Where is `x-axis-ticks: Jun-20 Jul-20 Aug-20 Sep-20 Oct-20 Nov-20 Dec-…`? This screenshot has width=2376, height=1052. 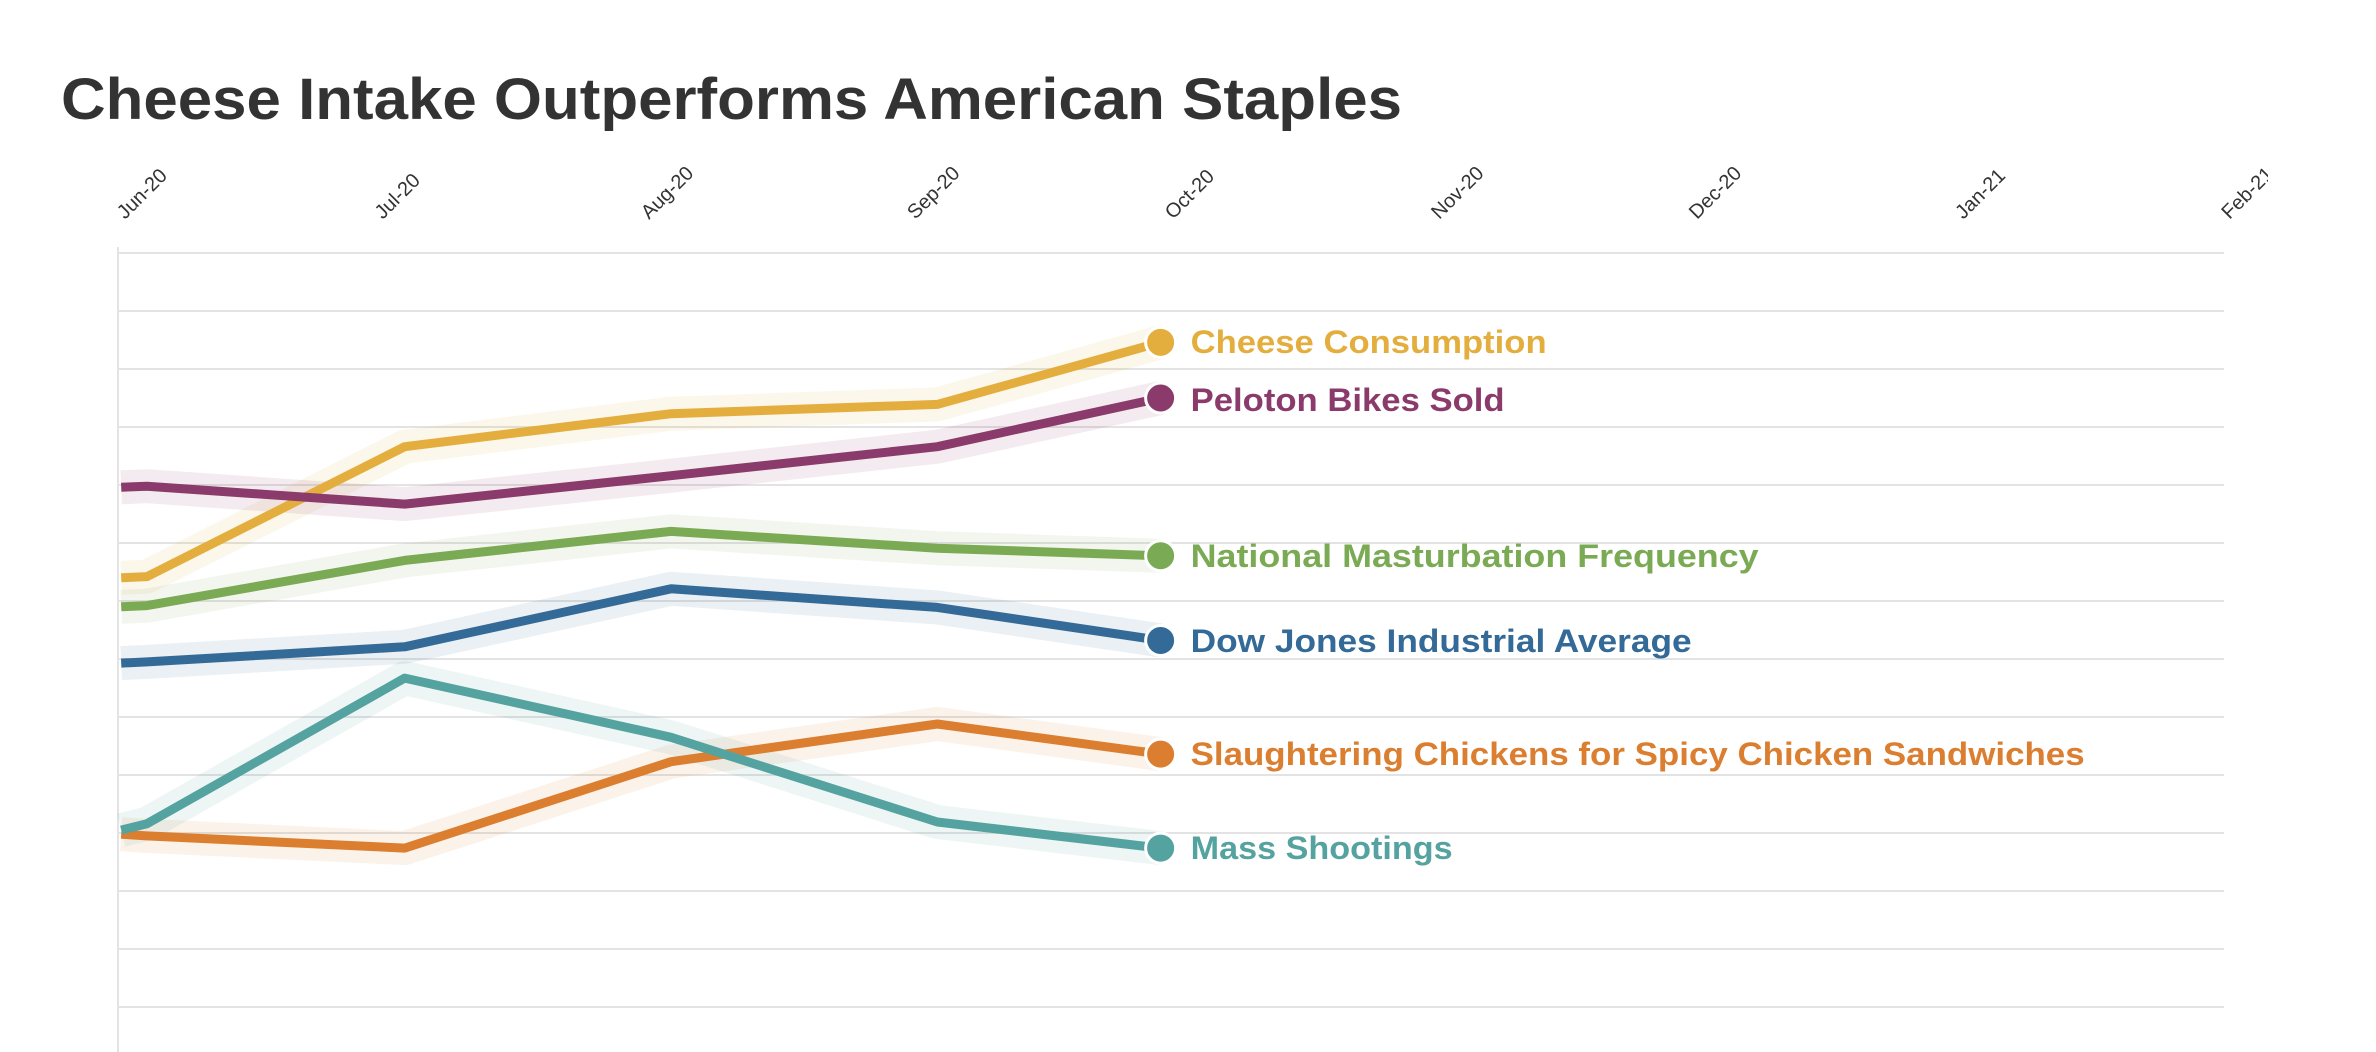
x-axis-ticks: Jun-20 Jul-20 Aug-20 Sep-20 Oct-20 Nov-20 Dec-… is located at coordinates (1190, 192).